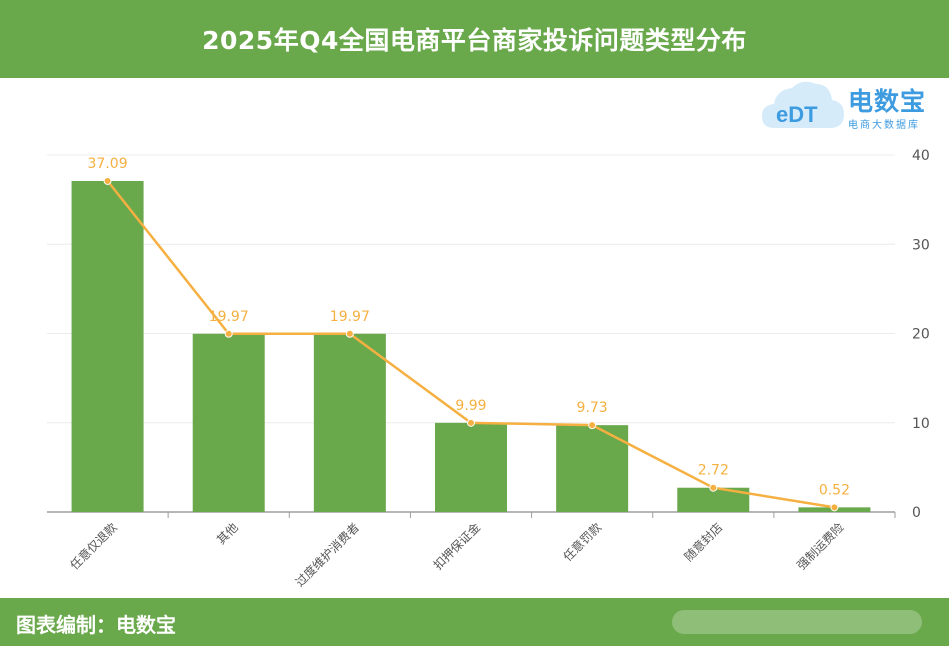 This screenshot has width=949, height=646. I want to click on x-tick-label: 强制运费险, so click(820, 546).